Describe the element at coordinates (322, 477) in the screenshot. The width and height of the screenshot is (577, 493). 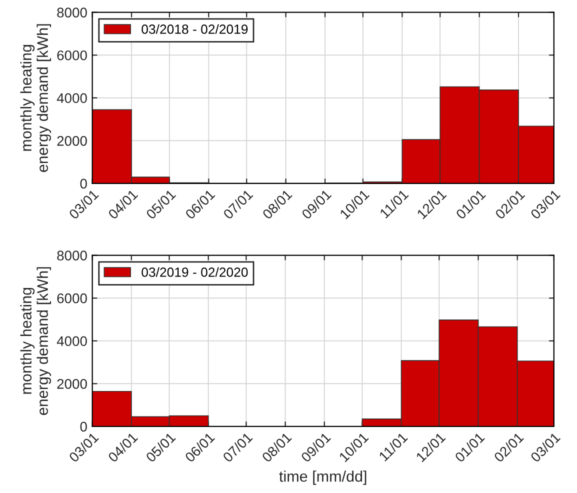
I see `x-axis-title: time [mm/dd]` at that location.